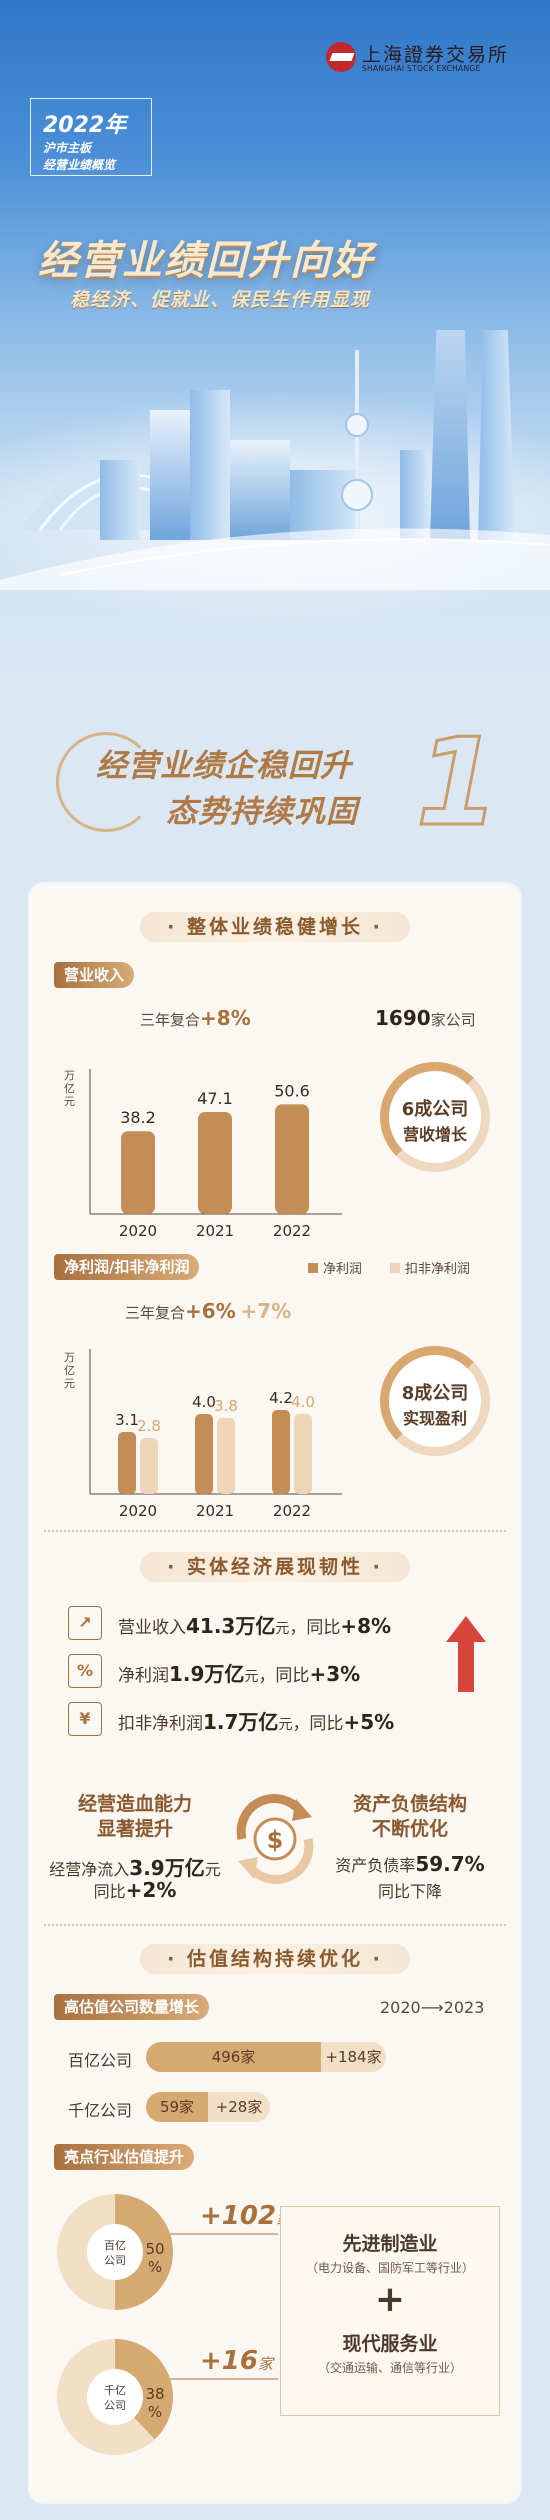 The image size is (550, 2520). Describe the element at coordinates (390, 2299) in the screenshot. I see `plus-sign: +` at that location.